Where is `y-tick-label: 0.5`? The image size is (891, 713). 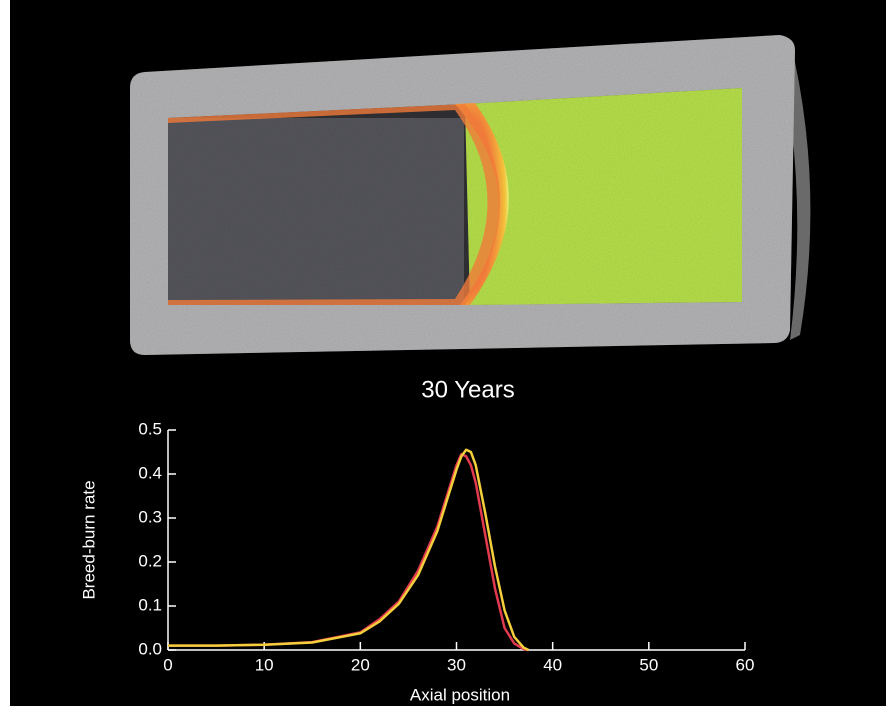
y-tick-label: 0.5 is located at coordinates (150, 428).